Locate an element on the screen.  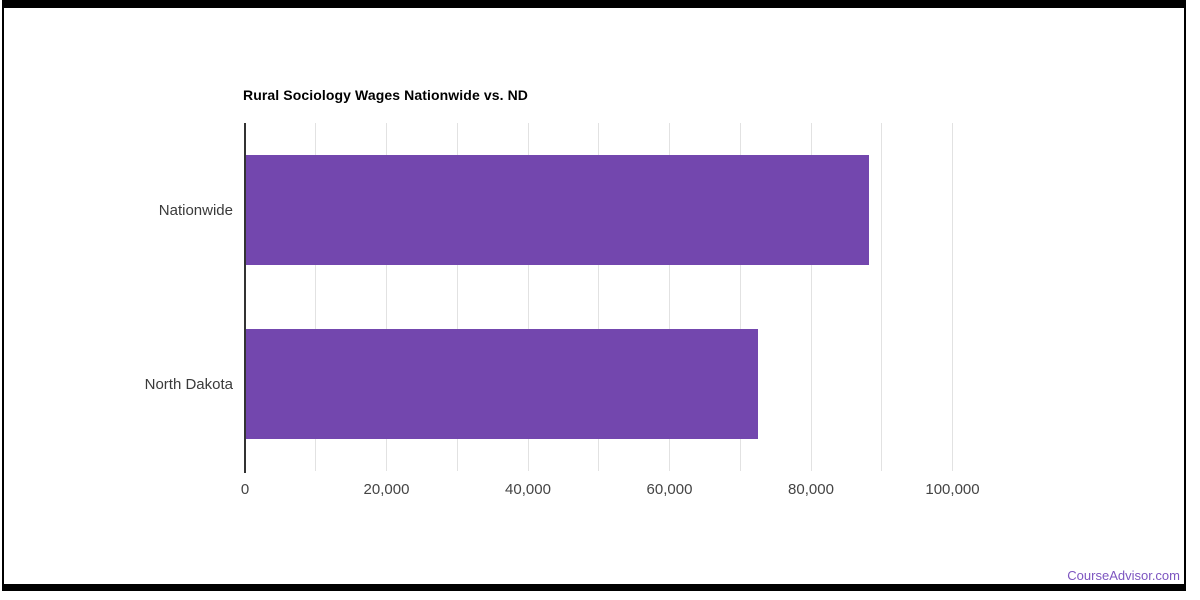
chart-title: Rural Sociology Wages Nationwide vs. ND is located at coordinates (385, 95).